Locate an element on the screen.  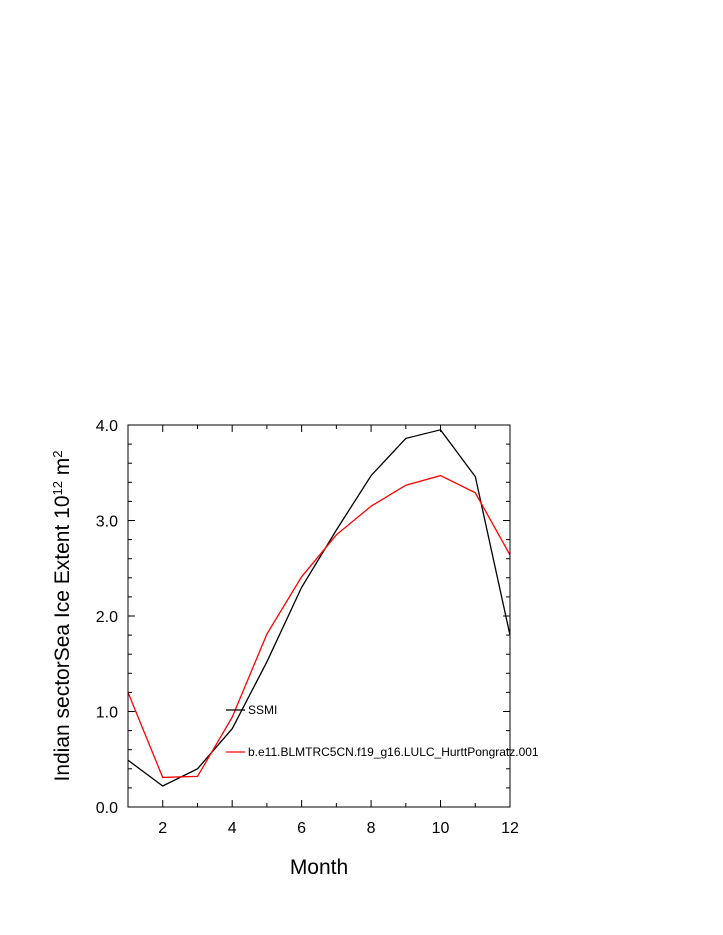
x-tick-label: 8 is located at coordinates (371, 828).